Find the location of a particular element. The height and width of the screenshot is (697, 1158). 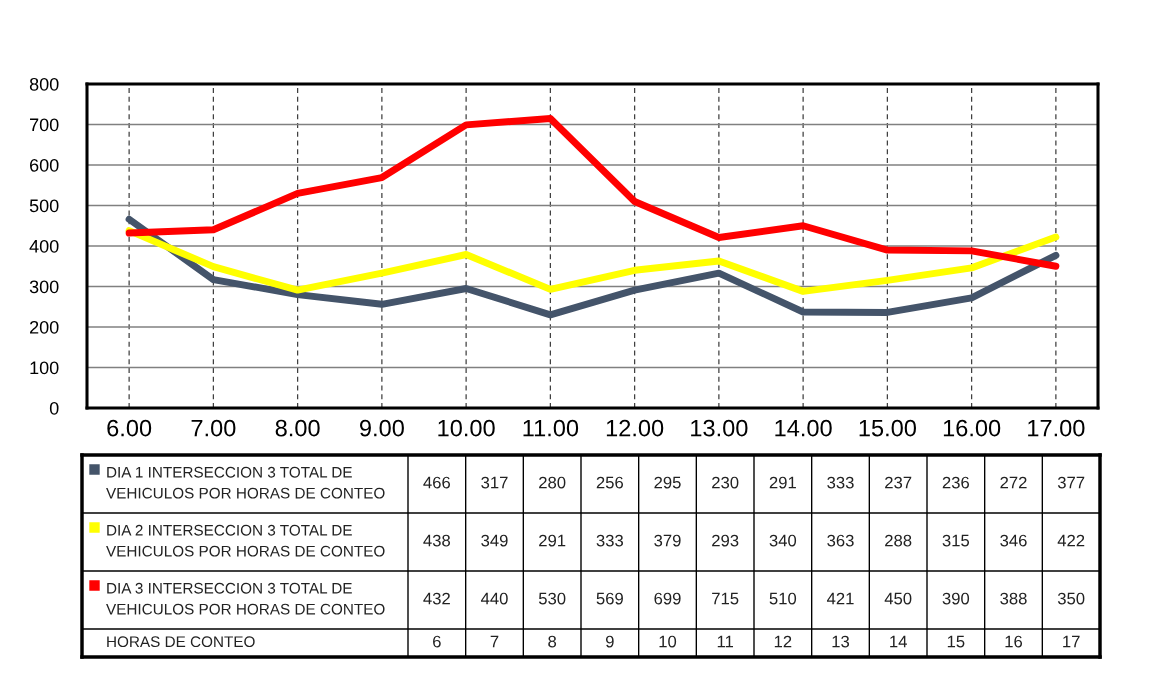

legend-label: DIA 3 INTERSECCION 3 TOTAL DE VEHICULOS POR HORAS DE CONTEO is located at coordinates (245, 598).